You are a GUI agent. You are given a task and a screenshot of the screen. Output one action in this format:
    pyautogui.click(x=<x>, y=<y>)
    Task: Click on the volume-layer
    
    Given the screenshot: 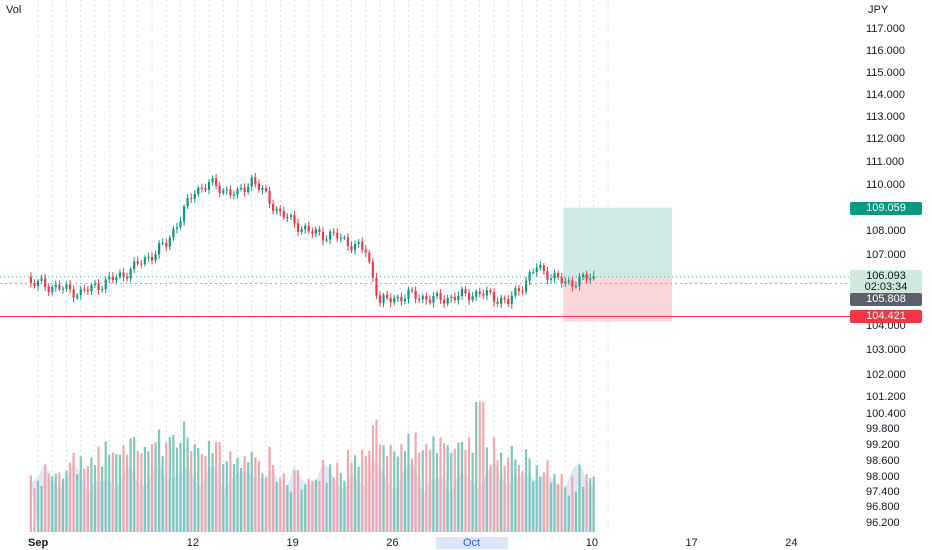 What is the action you would take?
    pyautogui.click(x=312, y=467)
    